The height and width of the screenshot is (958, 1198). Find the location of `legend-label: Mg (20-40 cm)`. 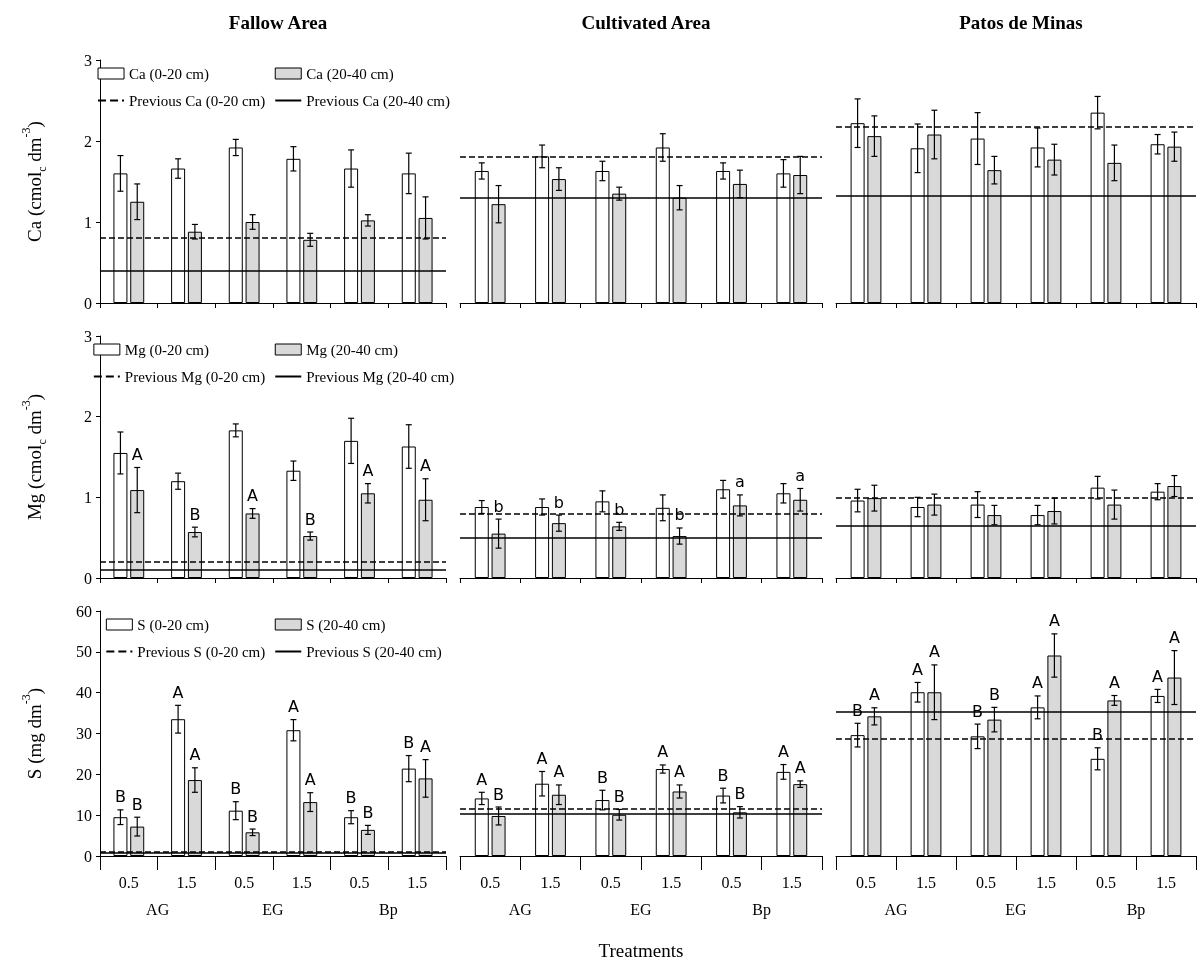

legend-label: Mg (20-40 cm) is located at coordinates (352, 350).